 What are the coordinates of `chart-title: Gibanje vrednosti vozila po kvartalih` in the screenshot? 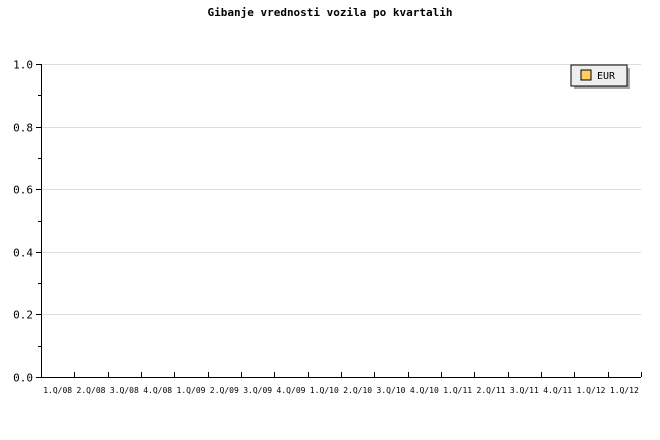 It's located at (329, 12).